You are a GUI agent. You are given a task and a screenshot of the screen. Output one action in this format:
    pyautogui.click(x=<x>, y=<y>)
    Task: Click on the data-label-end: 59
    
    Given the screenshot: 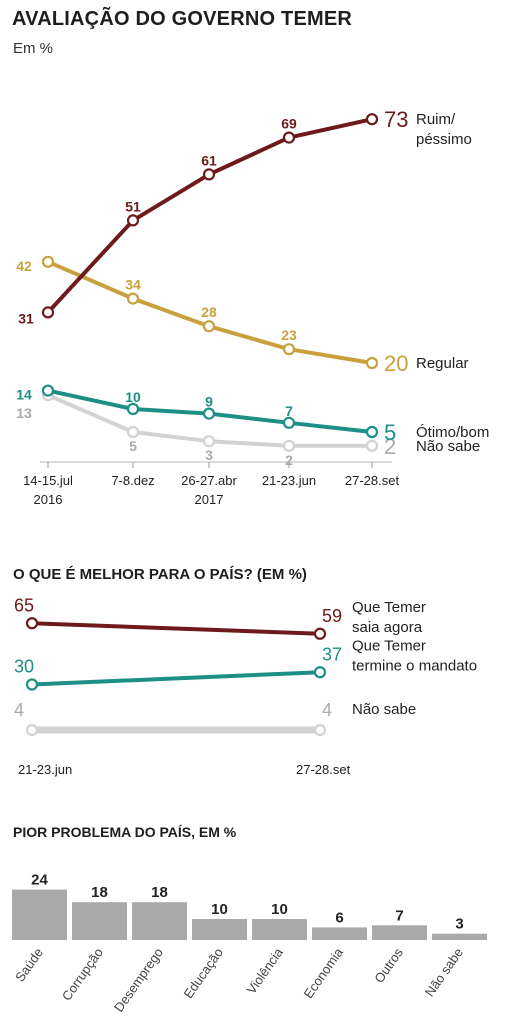 What is the action you would take?
    pyautogui.click(x=332, y=616)
    